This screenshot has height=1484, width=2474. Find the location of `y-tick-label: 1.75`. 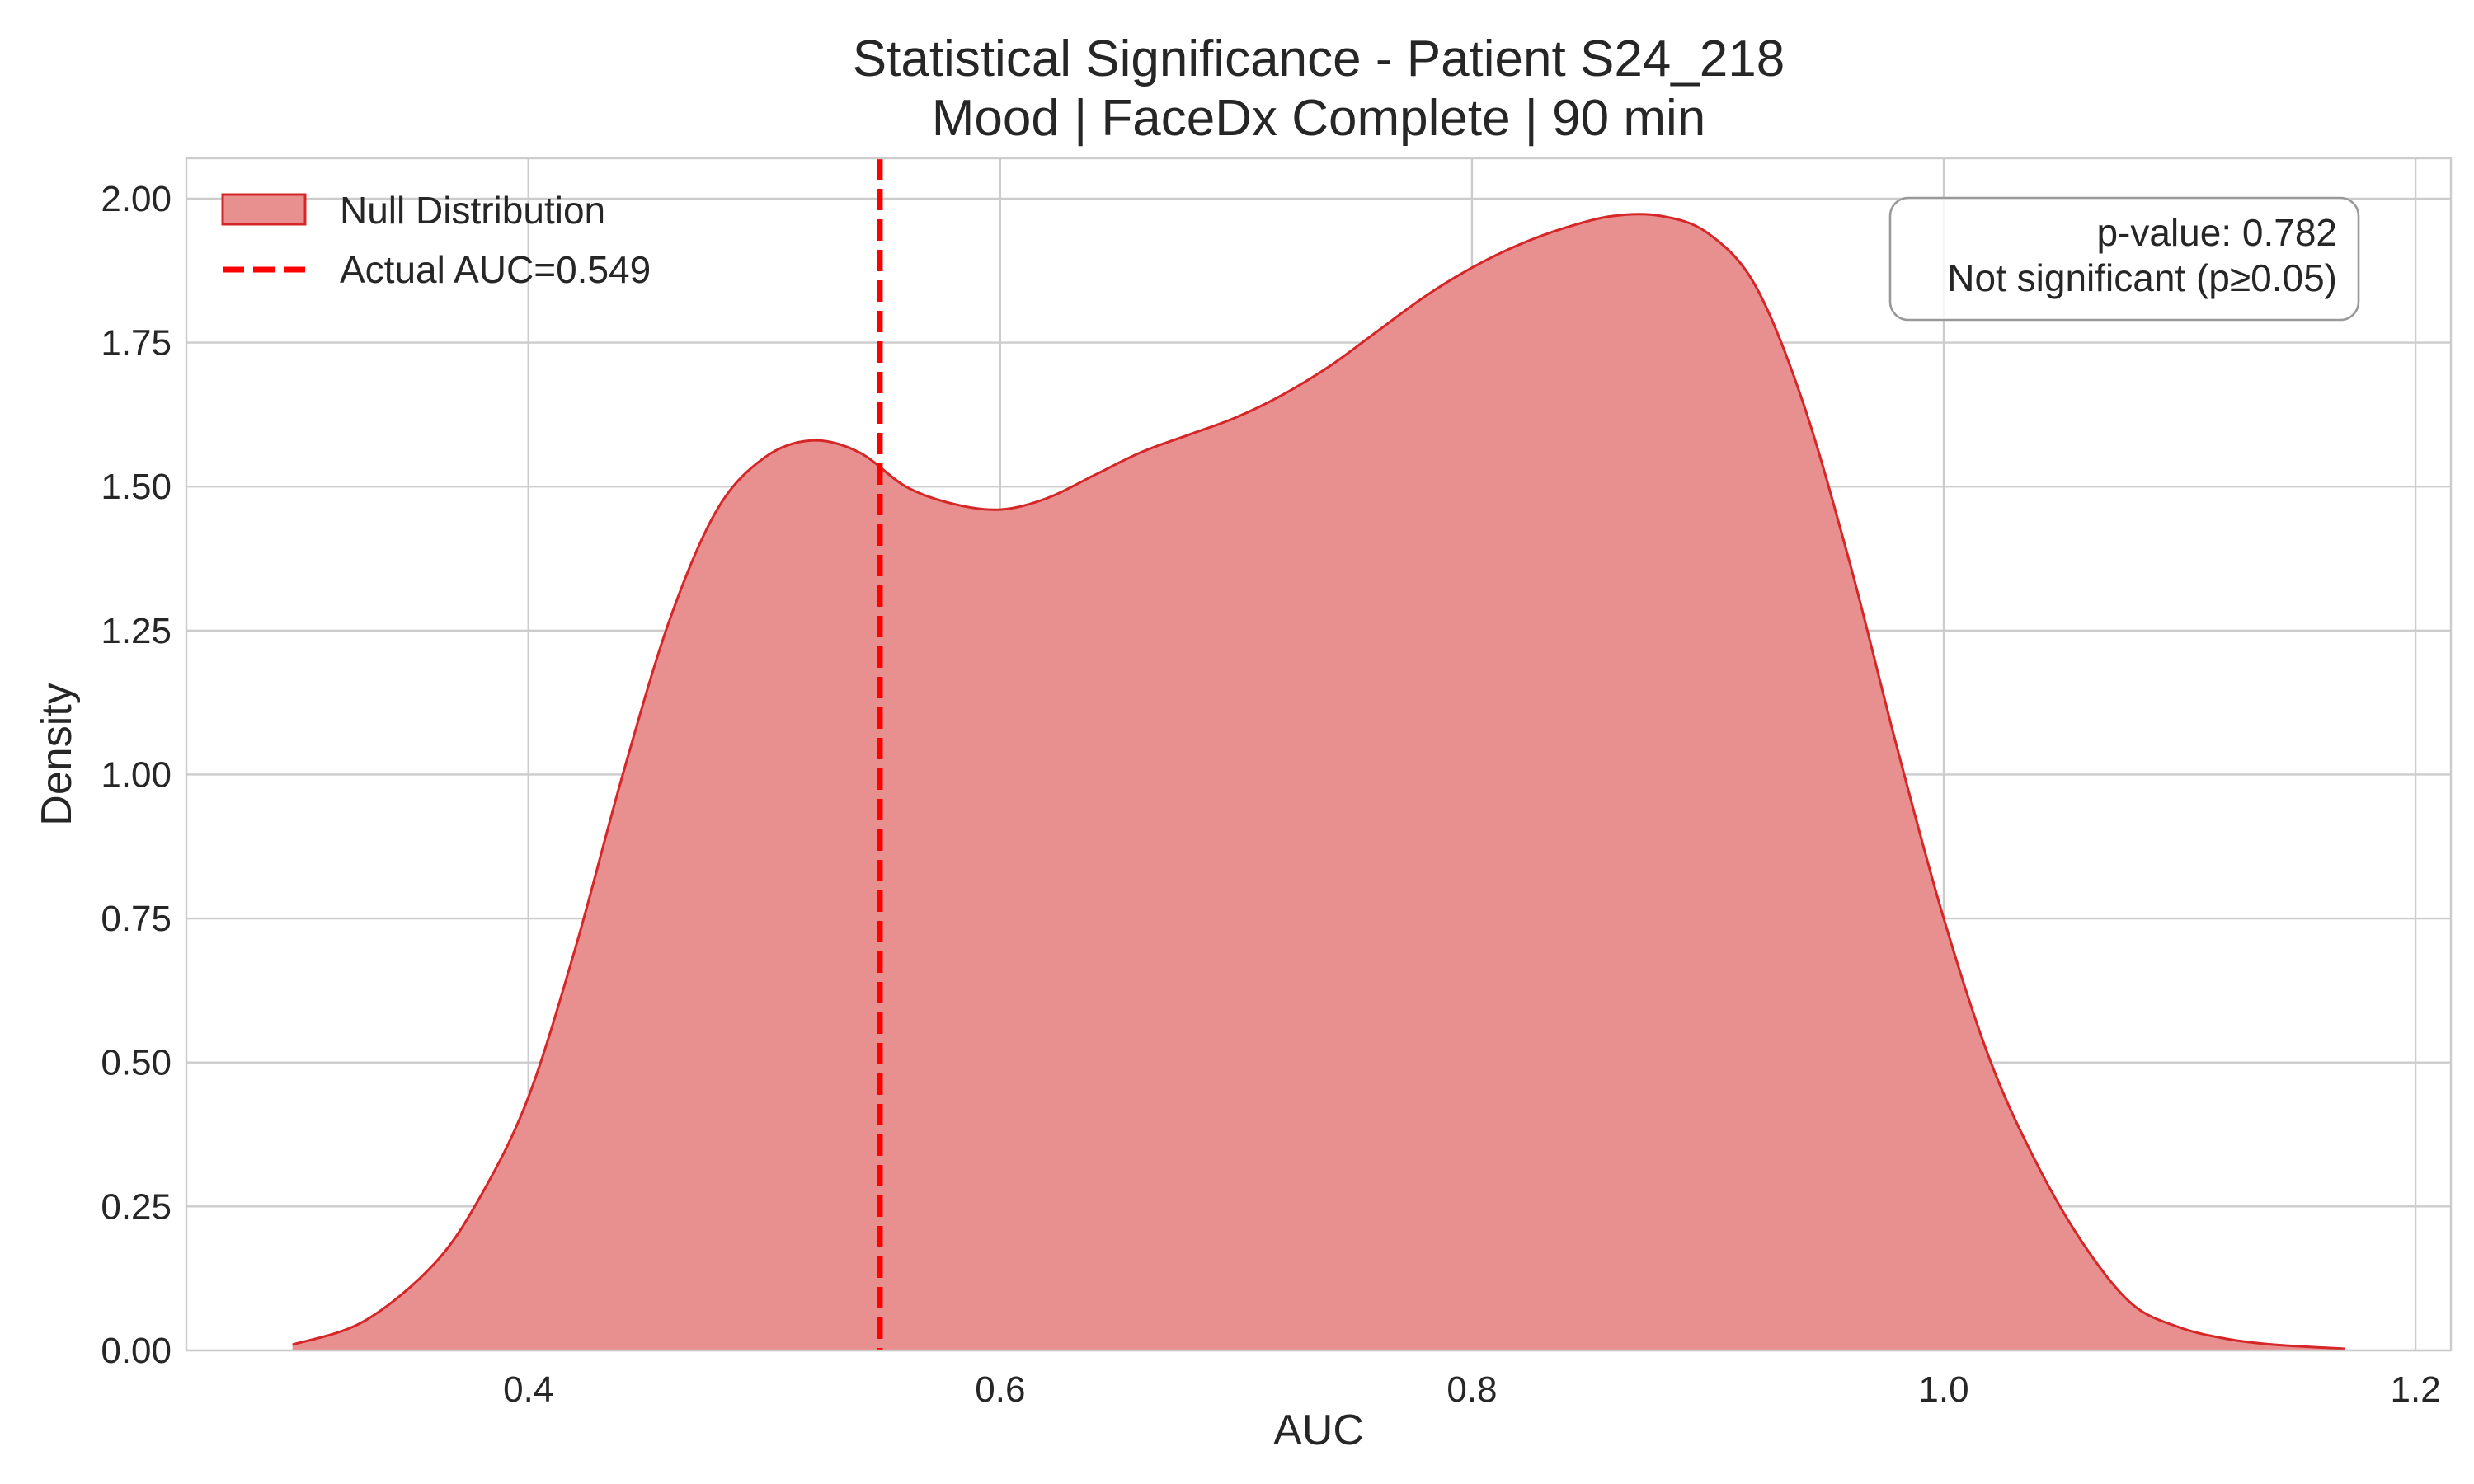

y-tick-label: 1.75 is located at coordinates (136, 343).